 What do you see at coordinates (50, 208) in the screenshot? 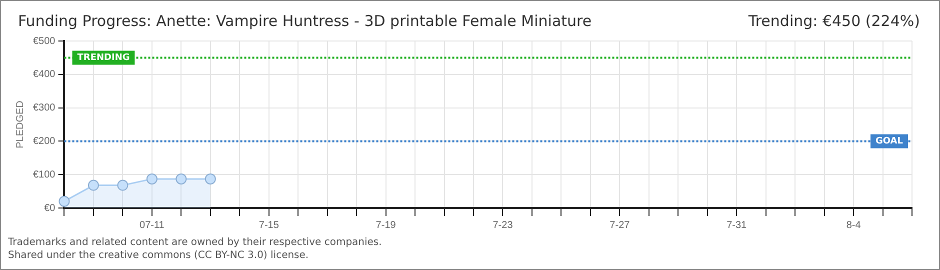
I see `y-tick-label: €0` at bounding box center [50, 208].